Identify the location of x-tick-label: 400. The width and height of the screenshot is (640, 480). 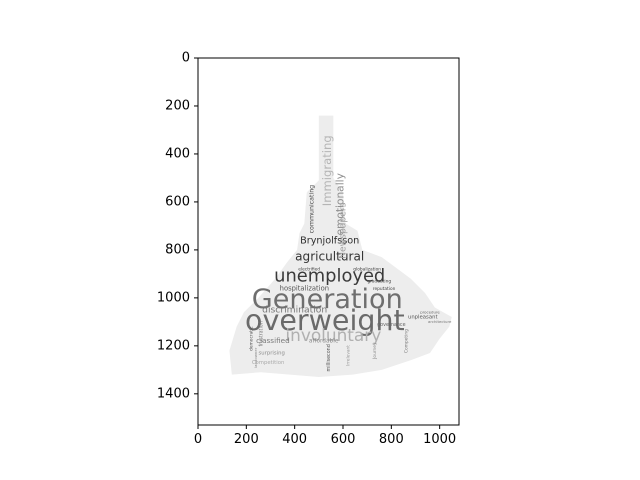
(294, 439).